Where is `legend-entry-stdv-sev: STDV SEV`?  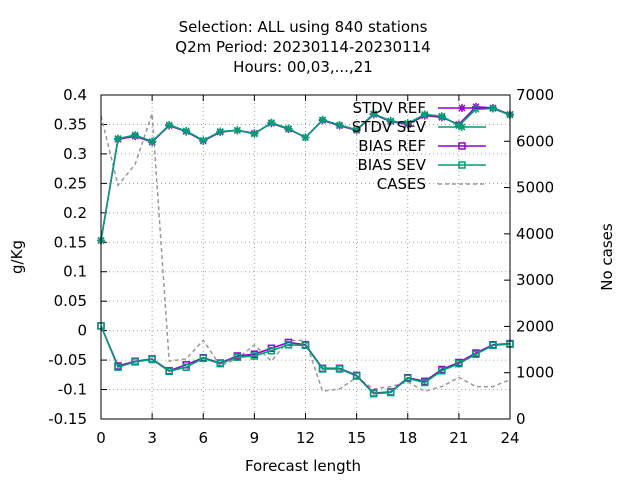 legend-entry-stdv-sev: STDV SEV is located at coordinates (419, 127).